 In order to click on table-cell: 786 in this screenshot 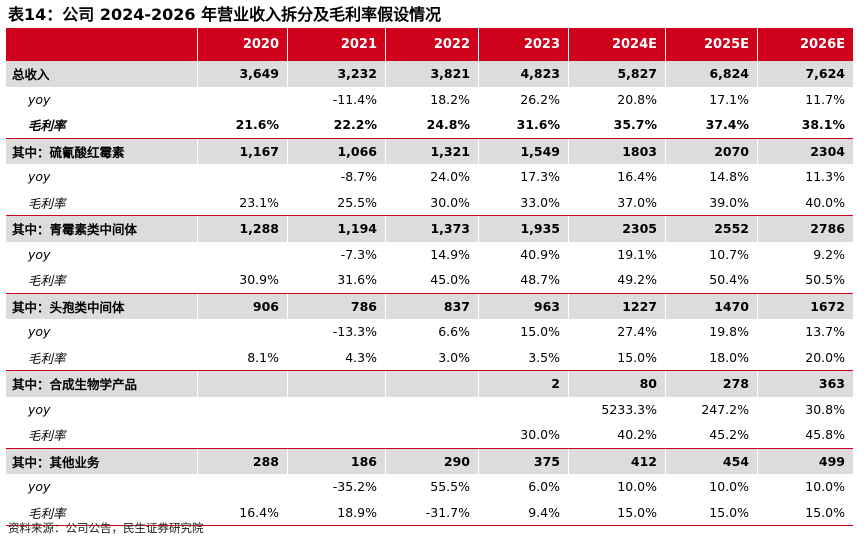, I will do `click(336, 306)`.